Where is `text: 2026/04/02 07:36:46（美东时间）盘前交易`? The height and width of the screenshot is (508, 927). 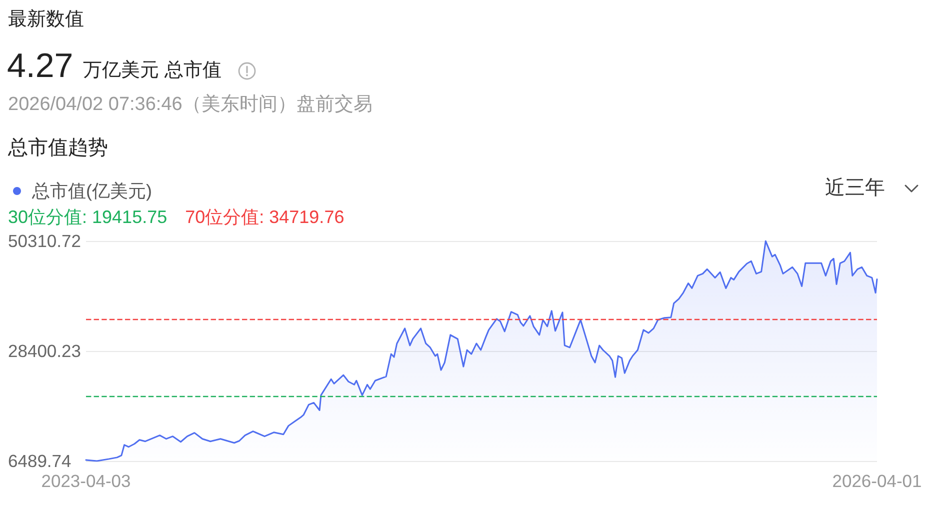 text: 2026/04/02 07:36:46（美东时间）盘前交易 is located at coordinates (190, 105).